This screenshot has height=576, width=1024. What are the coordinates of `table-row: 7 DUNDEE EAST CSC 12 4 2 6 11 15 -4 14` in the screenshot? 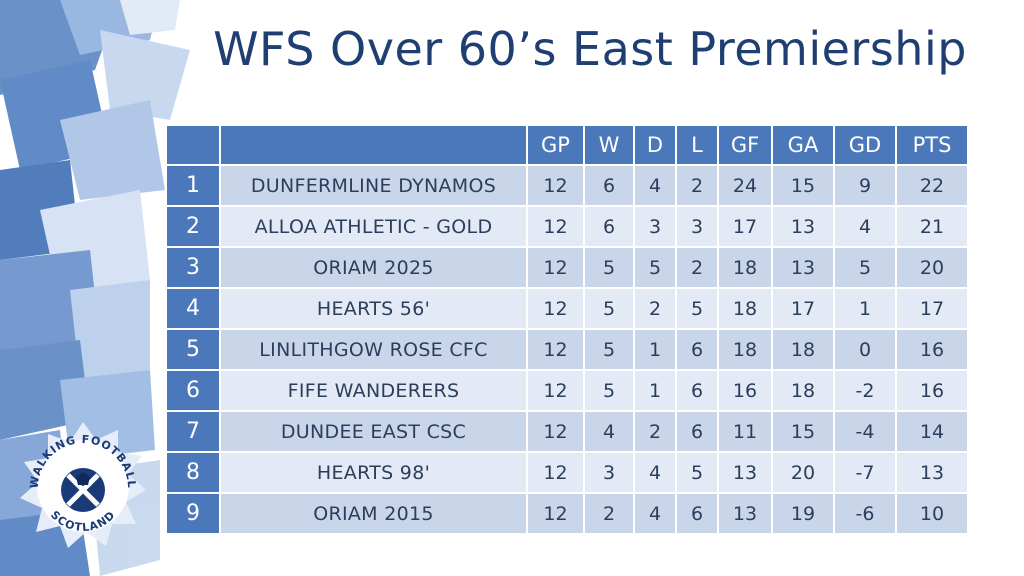 It's located at (567, 431).